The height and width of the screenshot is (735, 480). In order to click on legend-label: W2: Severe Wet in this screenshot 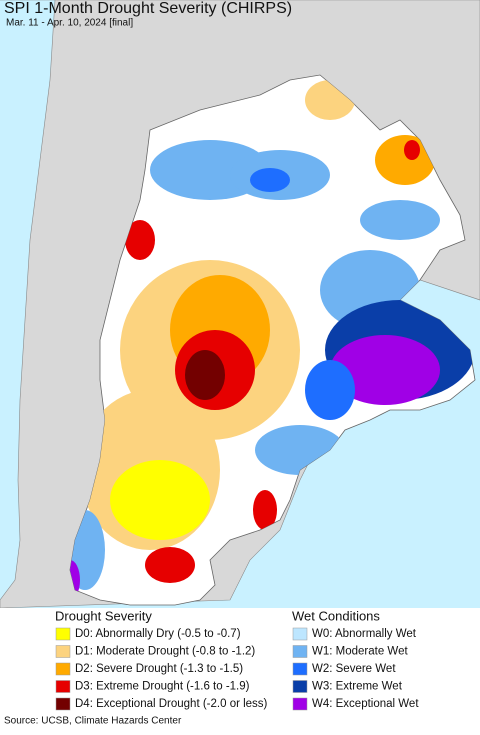, I will do `click(354, 669)`.